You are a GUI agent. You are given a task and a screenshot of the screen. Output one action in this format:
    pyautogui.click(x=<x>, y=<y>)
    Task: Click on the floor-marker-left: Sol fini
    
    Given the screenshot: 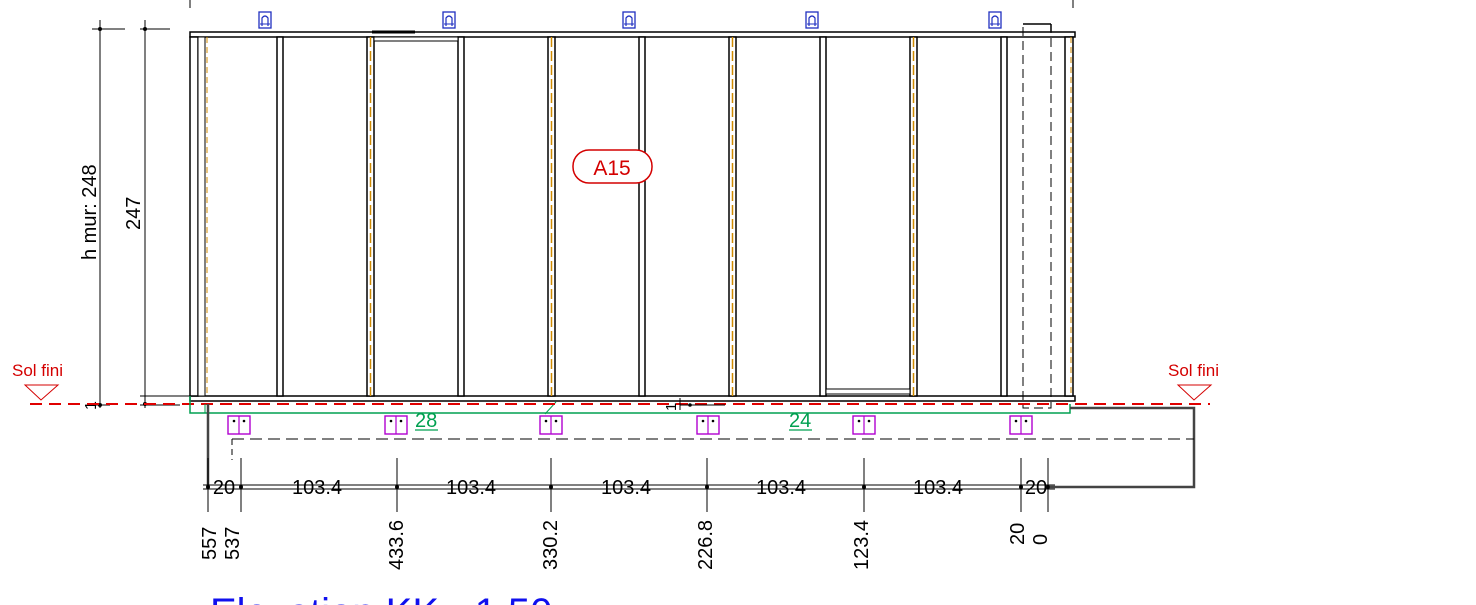 What is the action you would take?
    pyautogui.click(x=37, y=381)
    